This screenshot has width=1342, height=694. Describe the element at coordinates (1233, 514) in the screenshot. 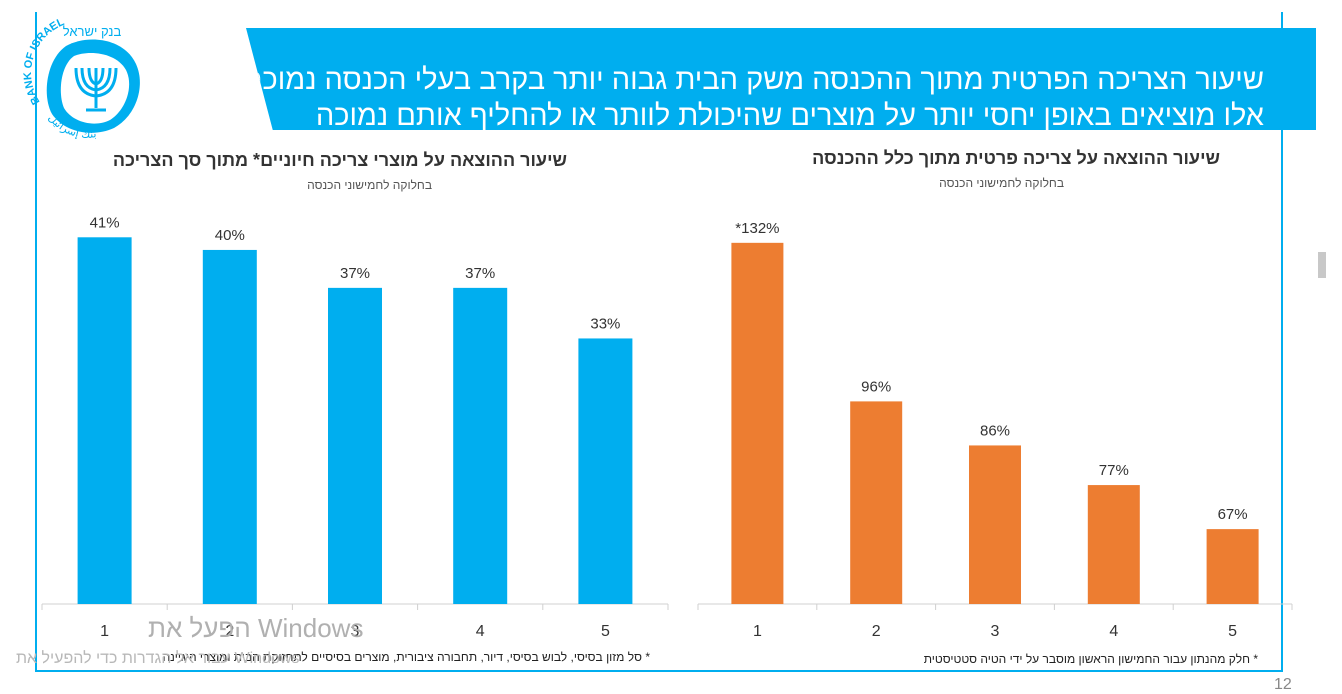

I see `right-data-label-5: 67%` at that location.